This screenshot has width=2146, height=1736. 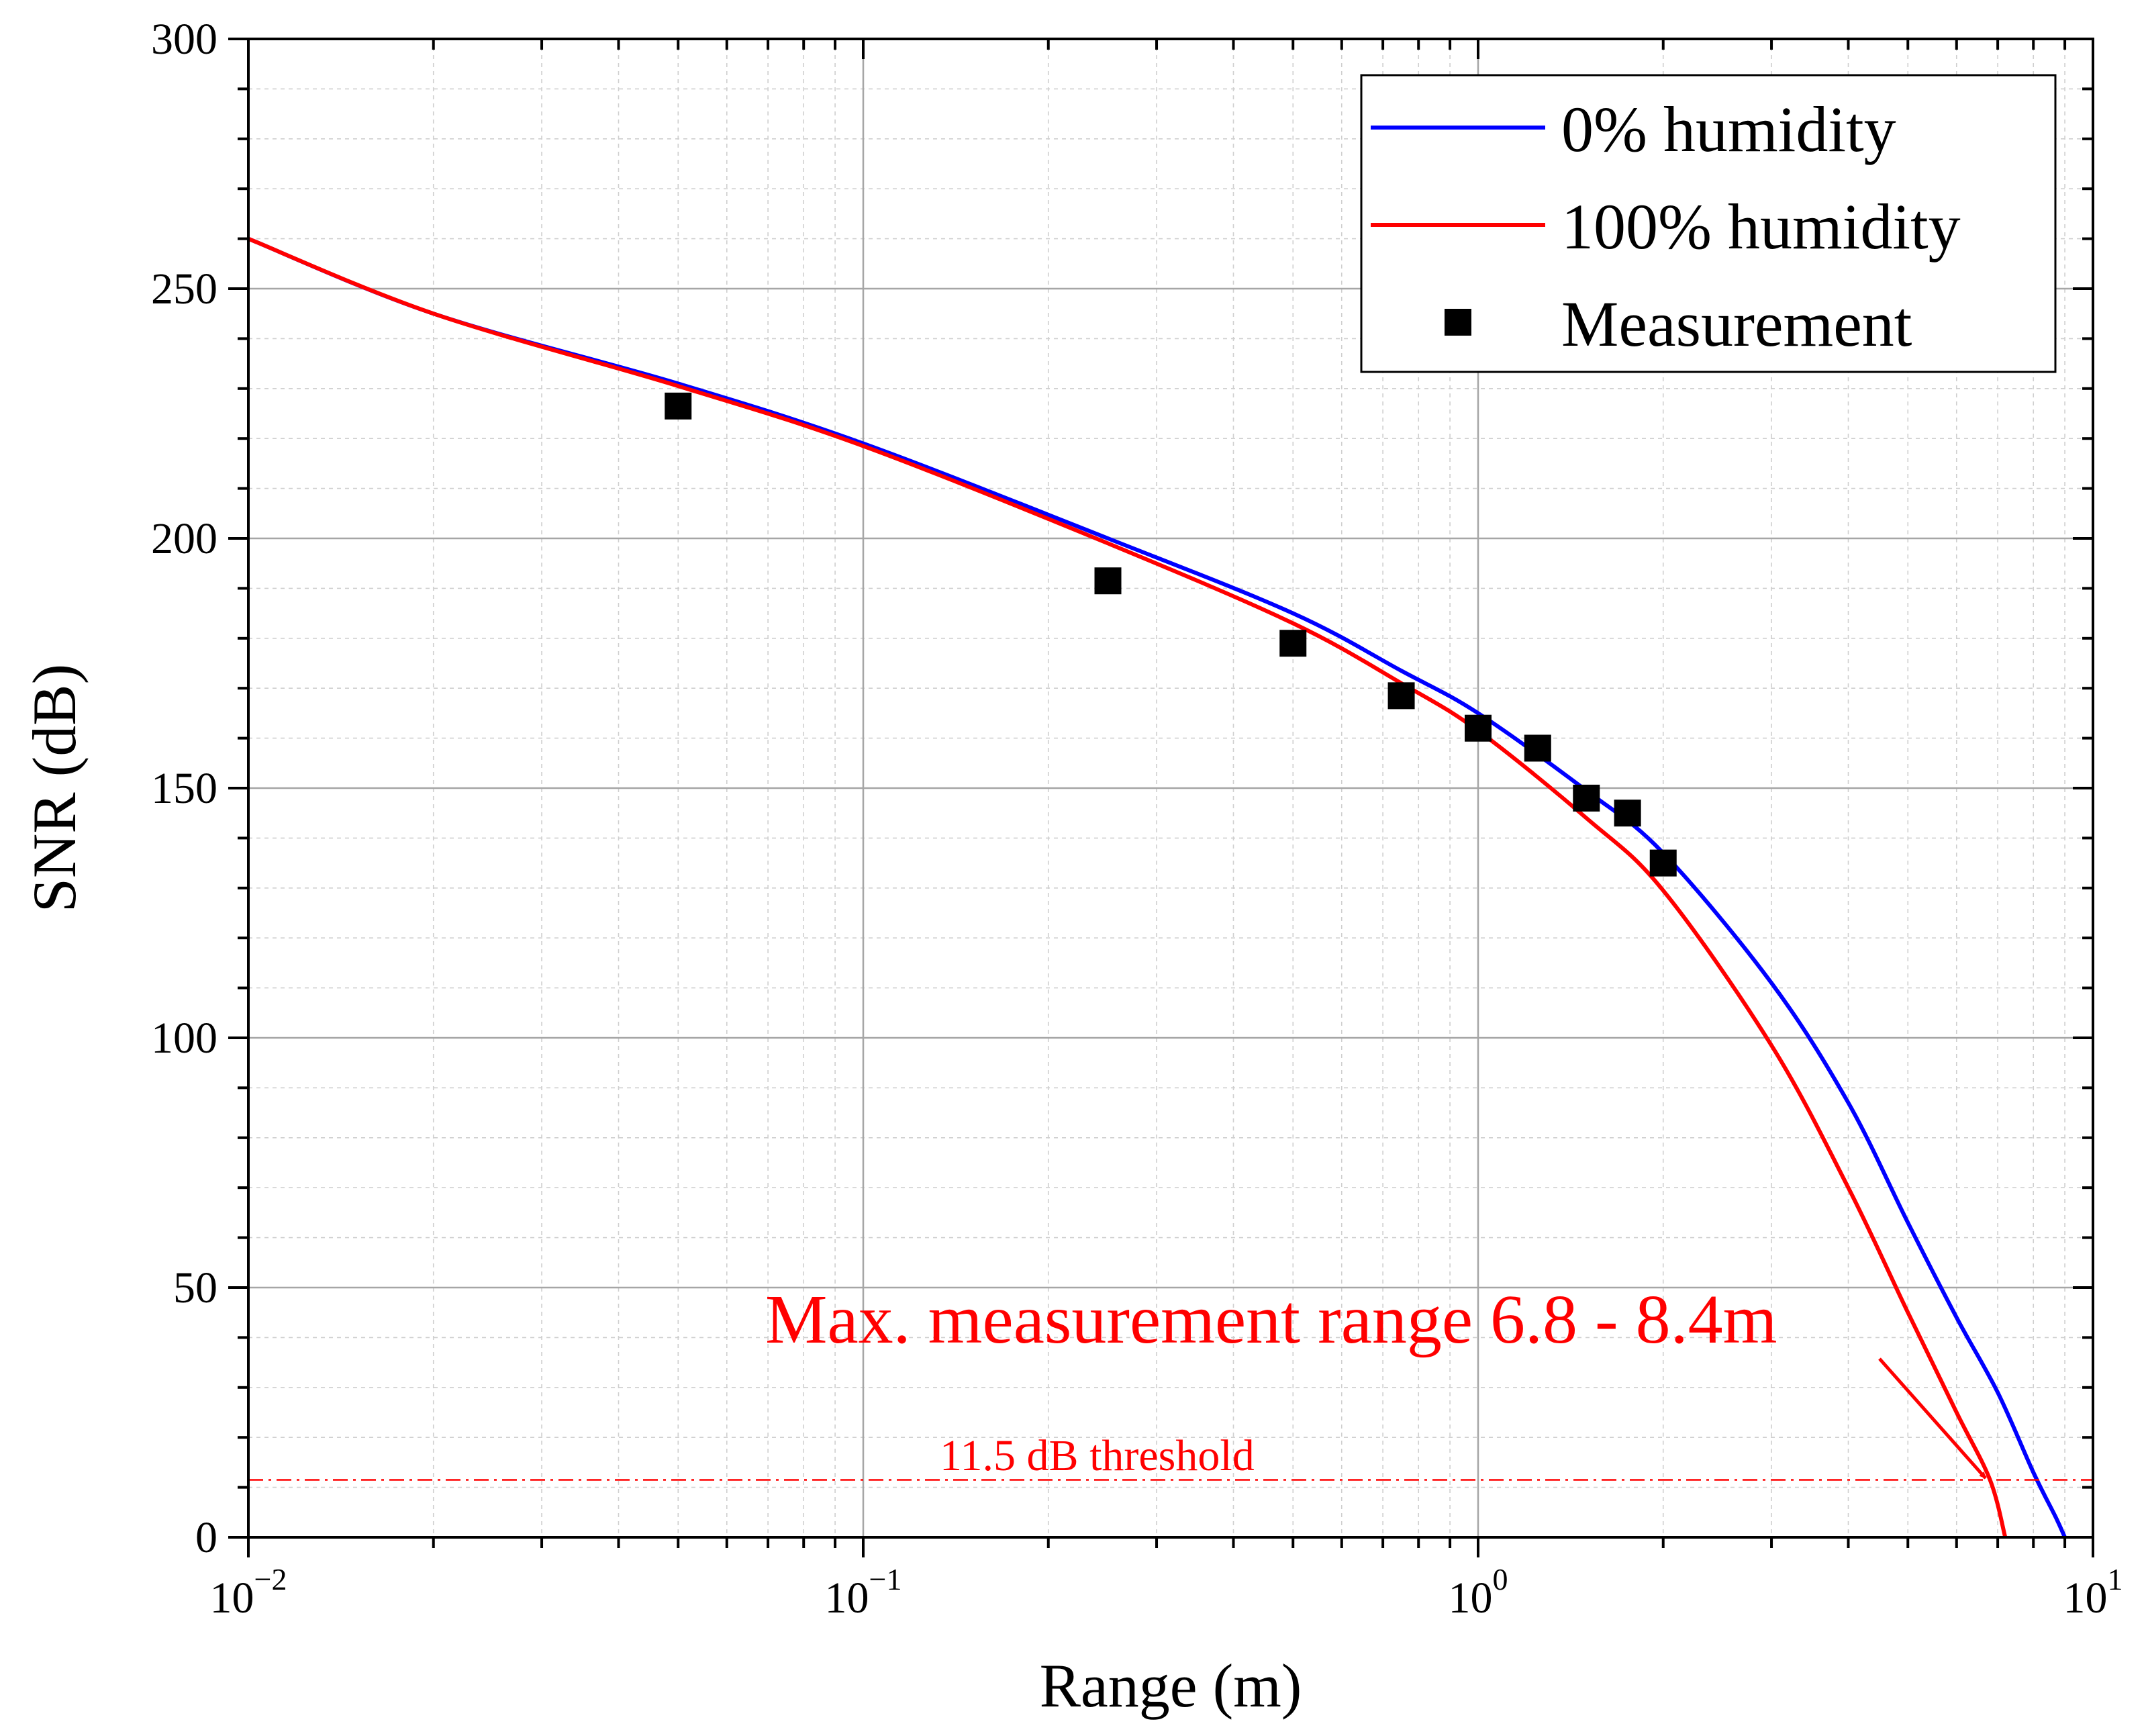 What do you see at coordinates (1458, 322) in the screenshot?
I see `legend-swatch-measurement` at bounding box center [1458, 322].